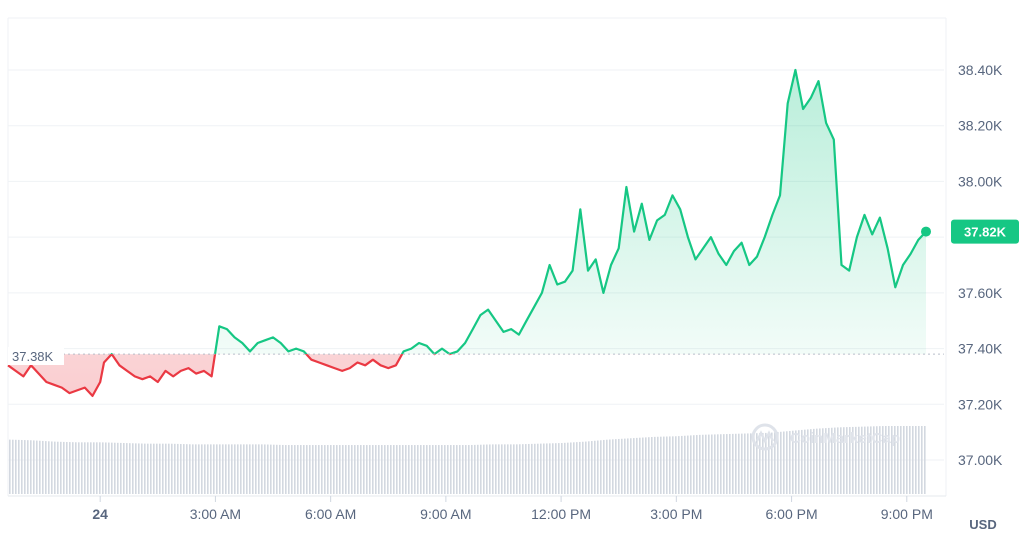 The width and height of the screenshot is (1024, 555). Describe the element at coordinates (980, 126) in the screenshot. I see `y-tick-label: 38.20K` at that location.